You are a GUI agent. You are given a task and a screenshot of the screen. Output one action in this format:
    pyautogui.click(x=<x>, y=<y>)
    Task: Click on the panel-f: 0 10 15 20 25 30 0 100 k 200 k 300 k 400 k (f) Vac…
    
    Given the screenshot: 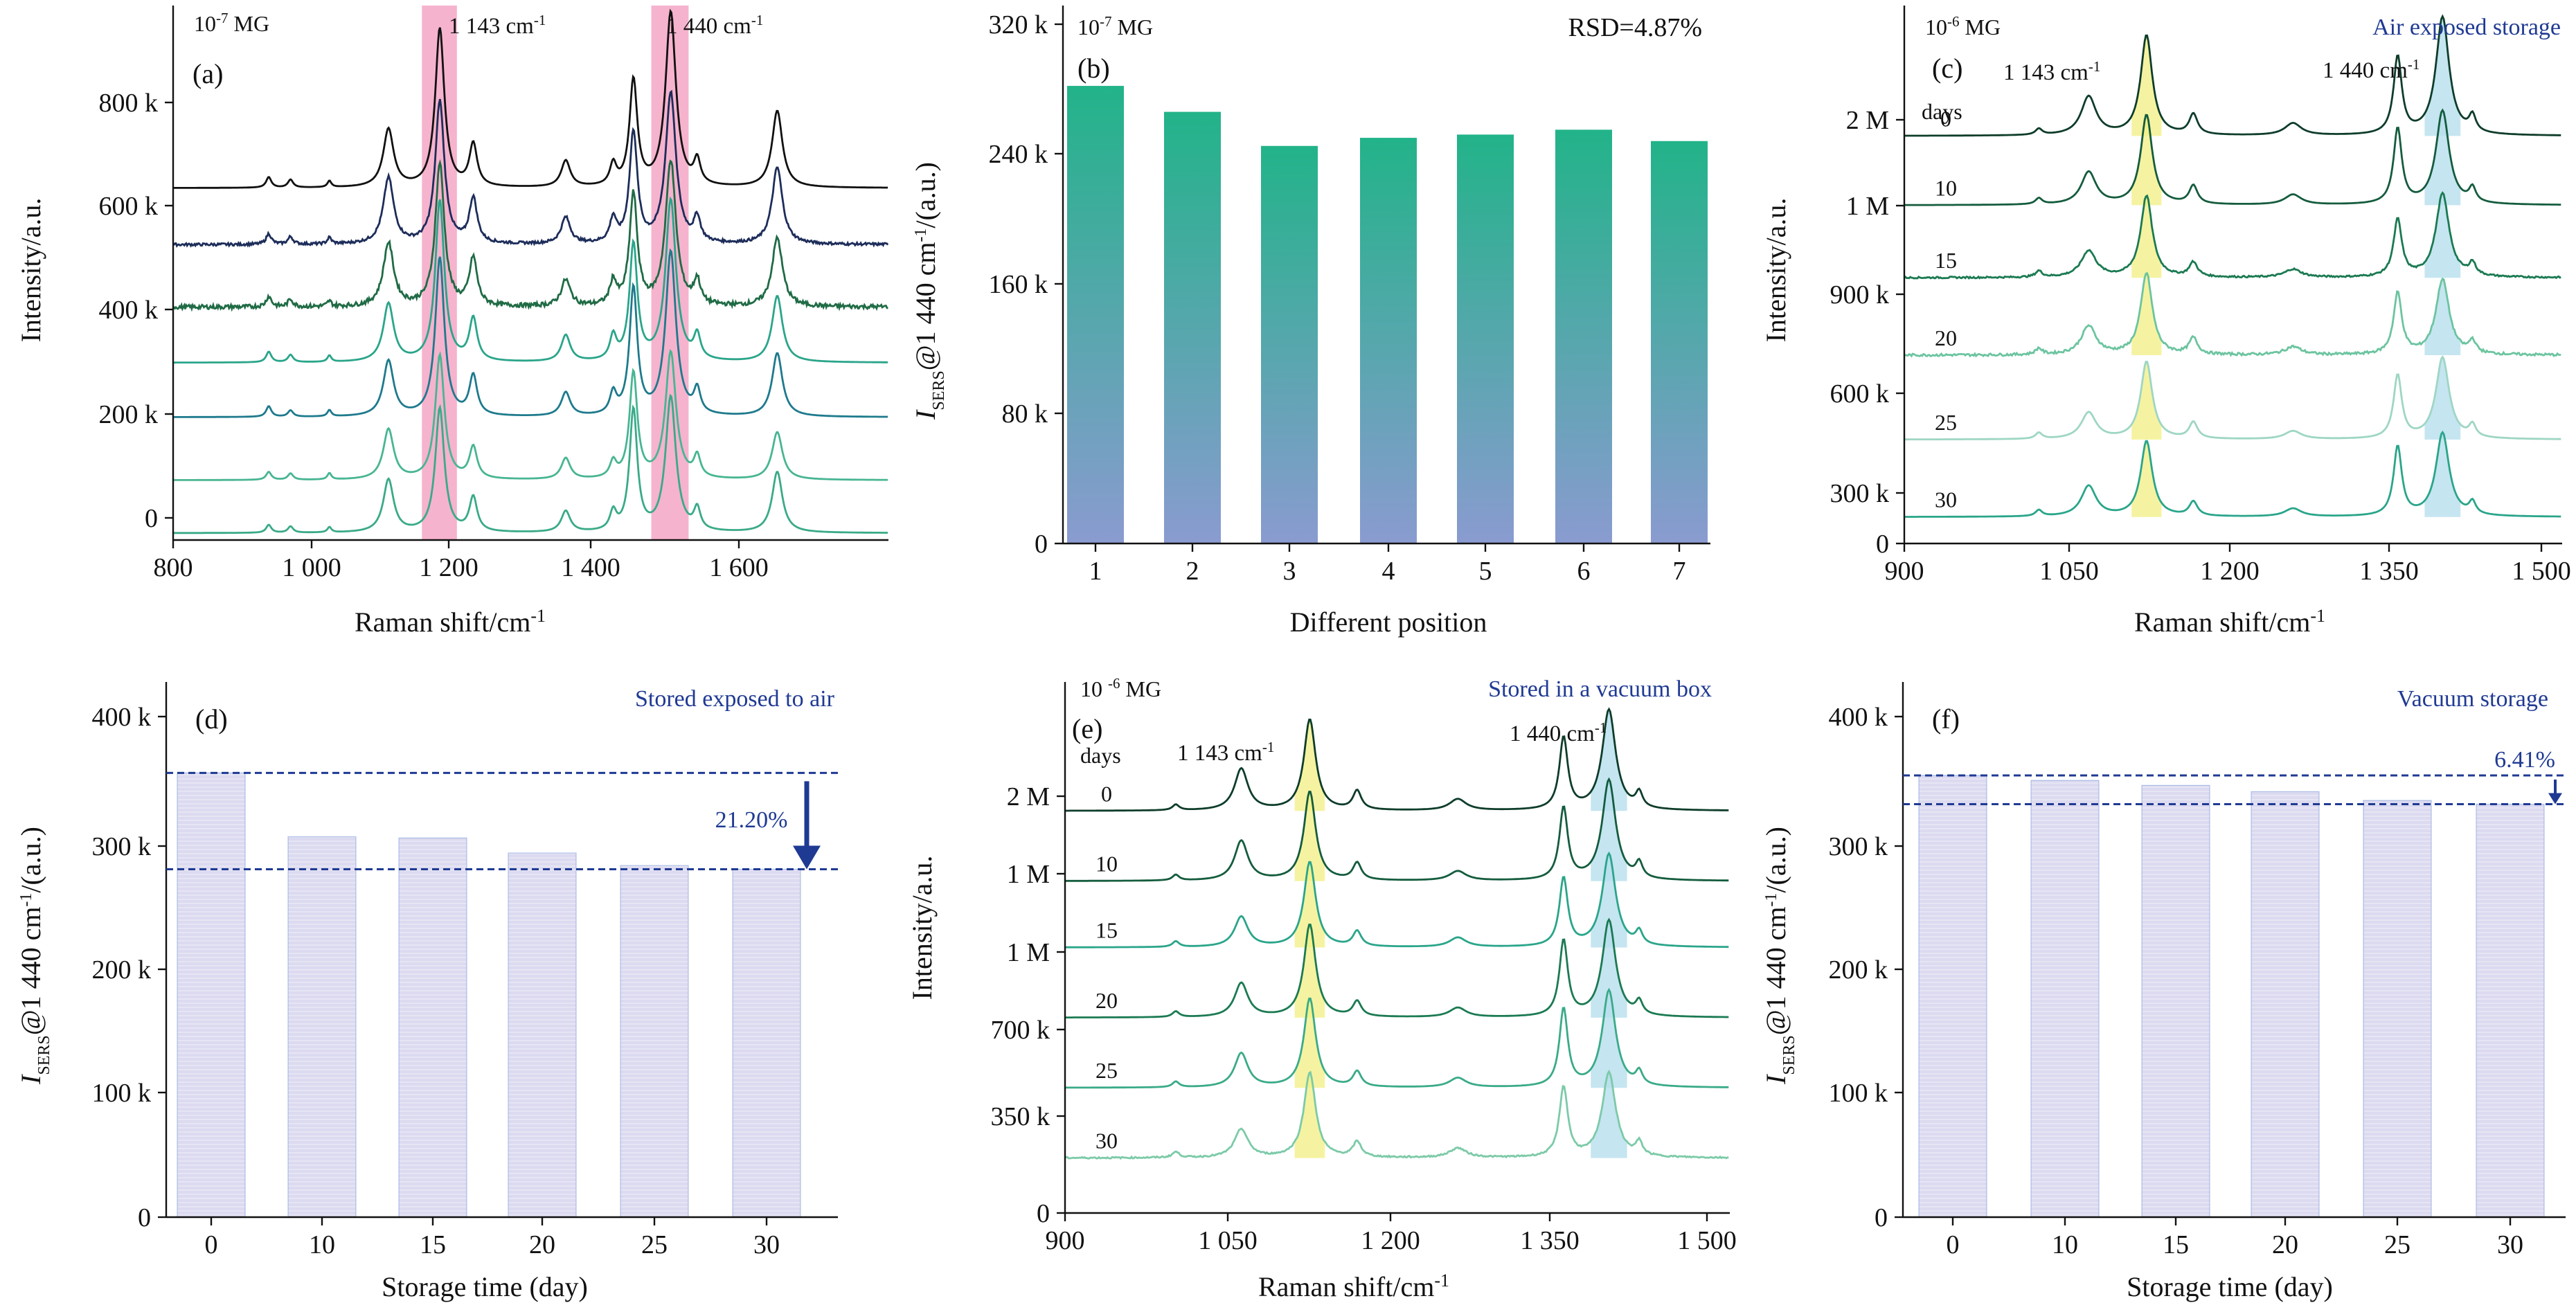 What is the action you would take?
    pyautogui.click(x=2163, y=992)
    